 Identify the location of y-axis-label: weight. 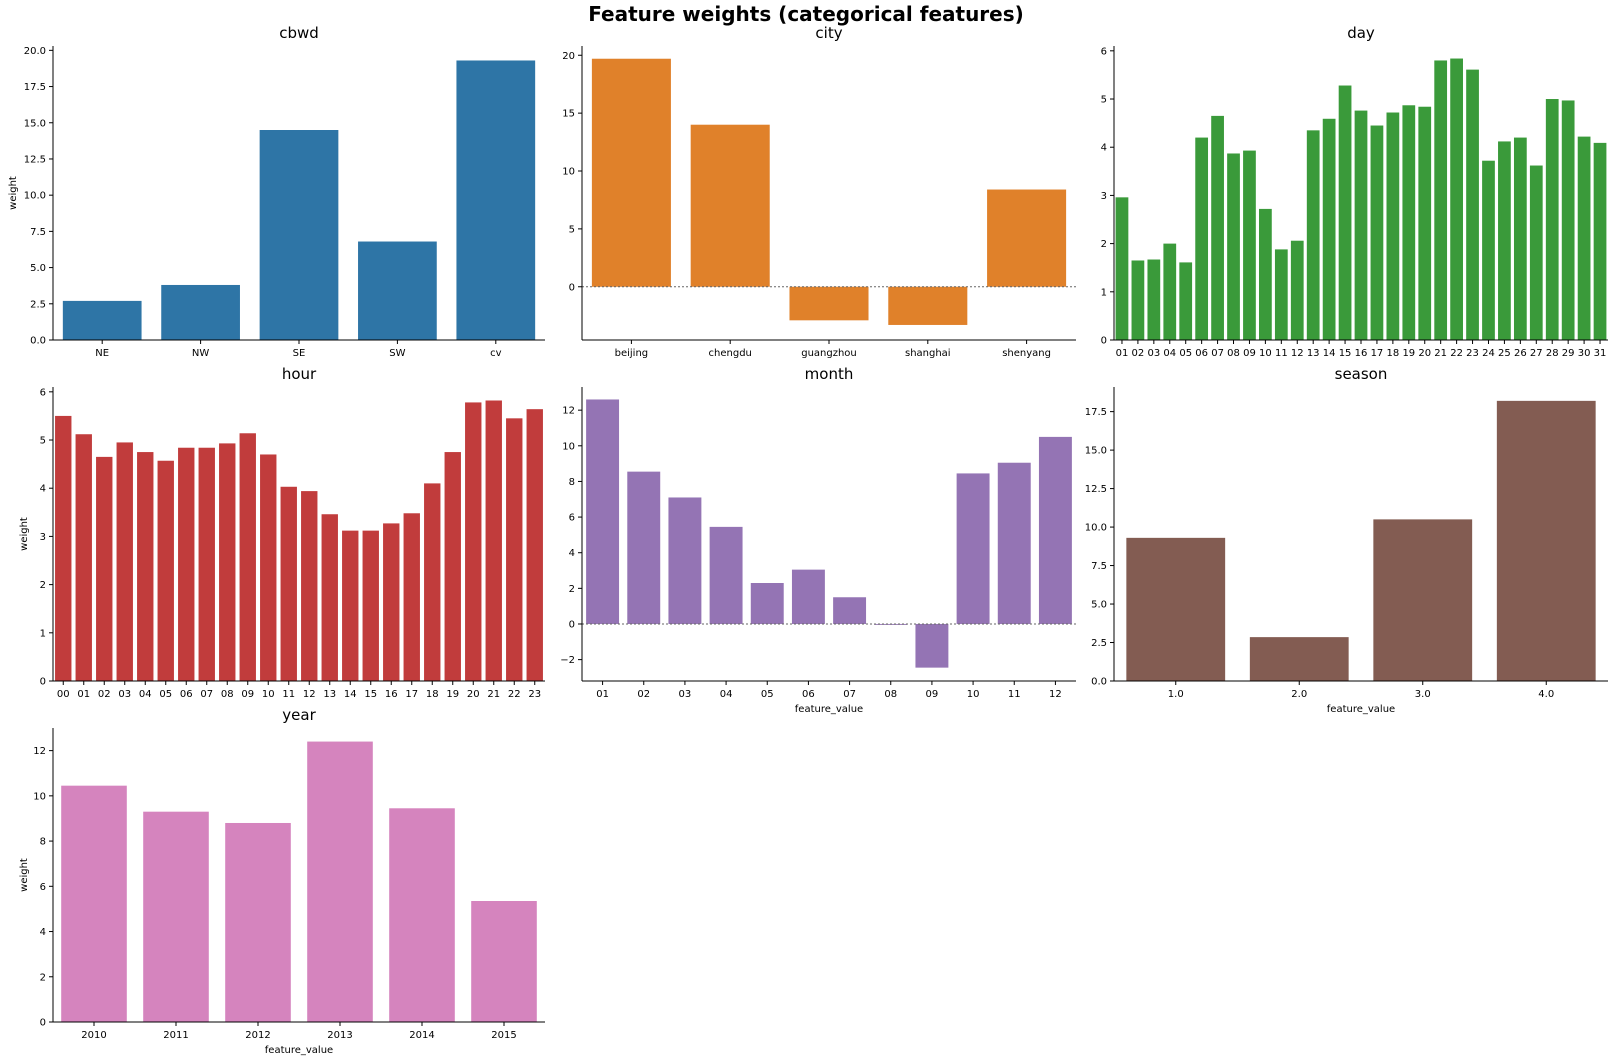
(13, 193).